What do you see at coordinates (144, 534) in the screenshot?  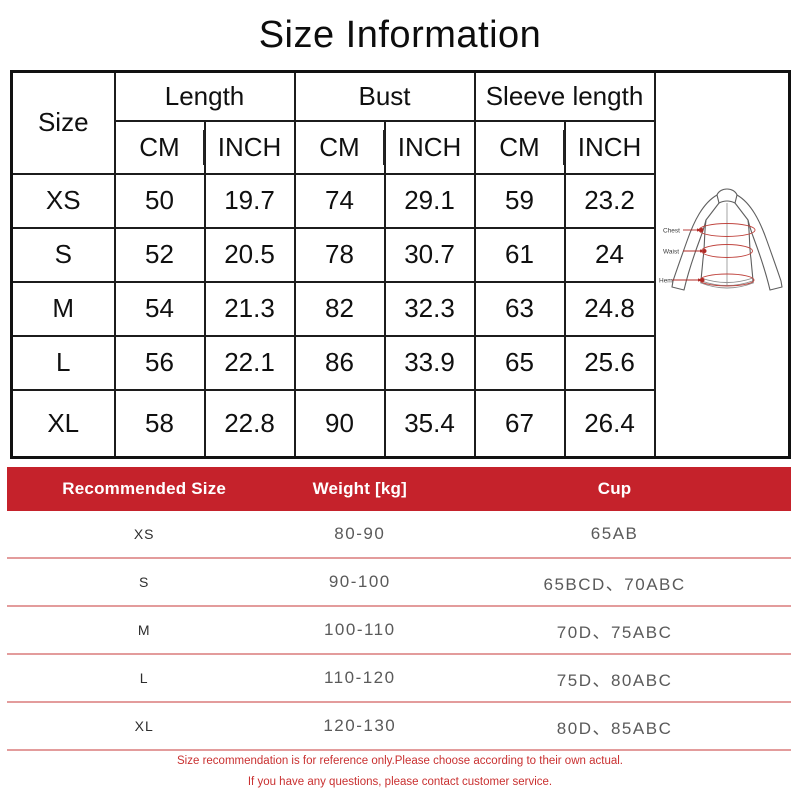 I see `row-size: XS` at bounding box center [144, 534].